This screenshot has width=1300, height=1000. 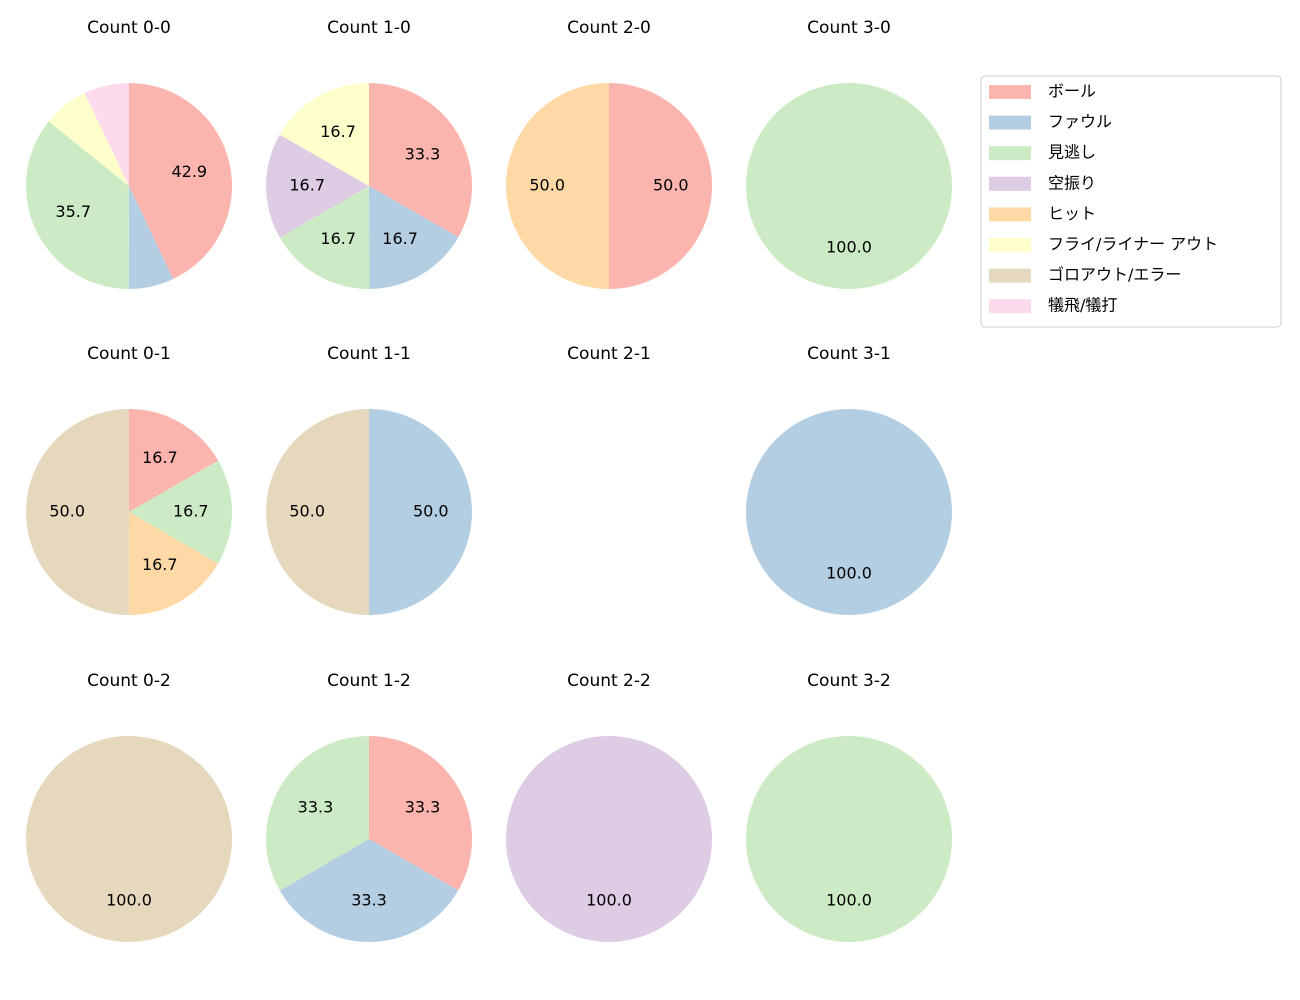 What do you see at coordinates (369, 681) in the screenshot?
I see `chart-title: Count 1-2` at bounding box center [369, 681].